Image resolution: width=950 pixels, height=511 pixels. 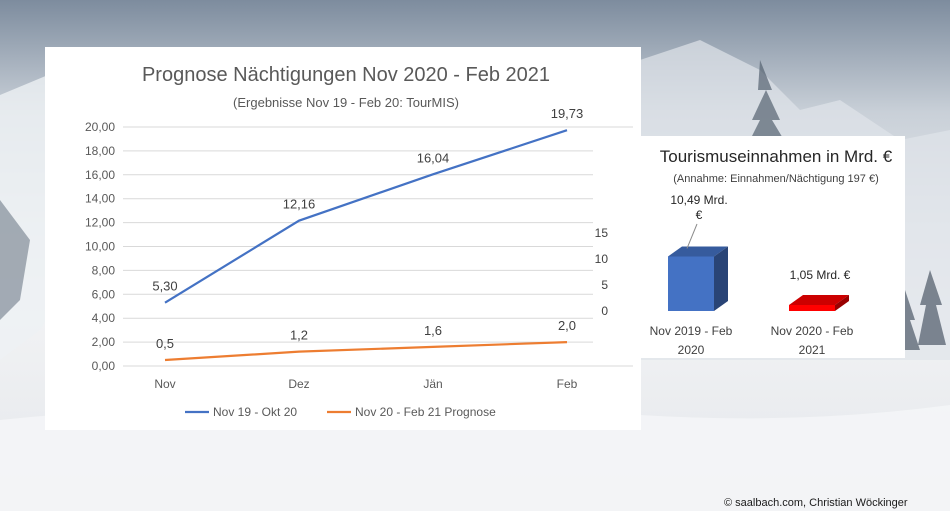 What do you see at coordinates (255, 412) in the screenshot?
I see `legend-label: Nov 19 - Okt 20` at bounding box center [255, 412].